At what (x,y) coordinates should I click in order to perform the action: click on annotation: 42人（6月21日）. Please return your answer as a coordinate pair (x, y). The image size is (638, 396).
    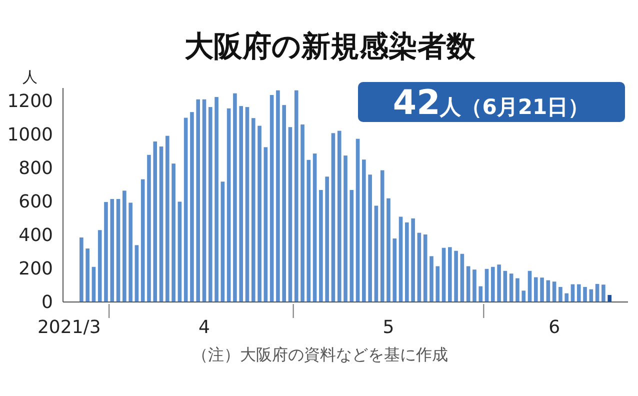
    Looking at the image, I should click on (491, 103).